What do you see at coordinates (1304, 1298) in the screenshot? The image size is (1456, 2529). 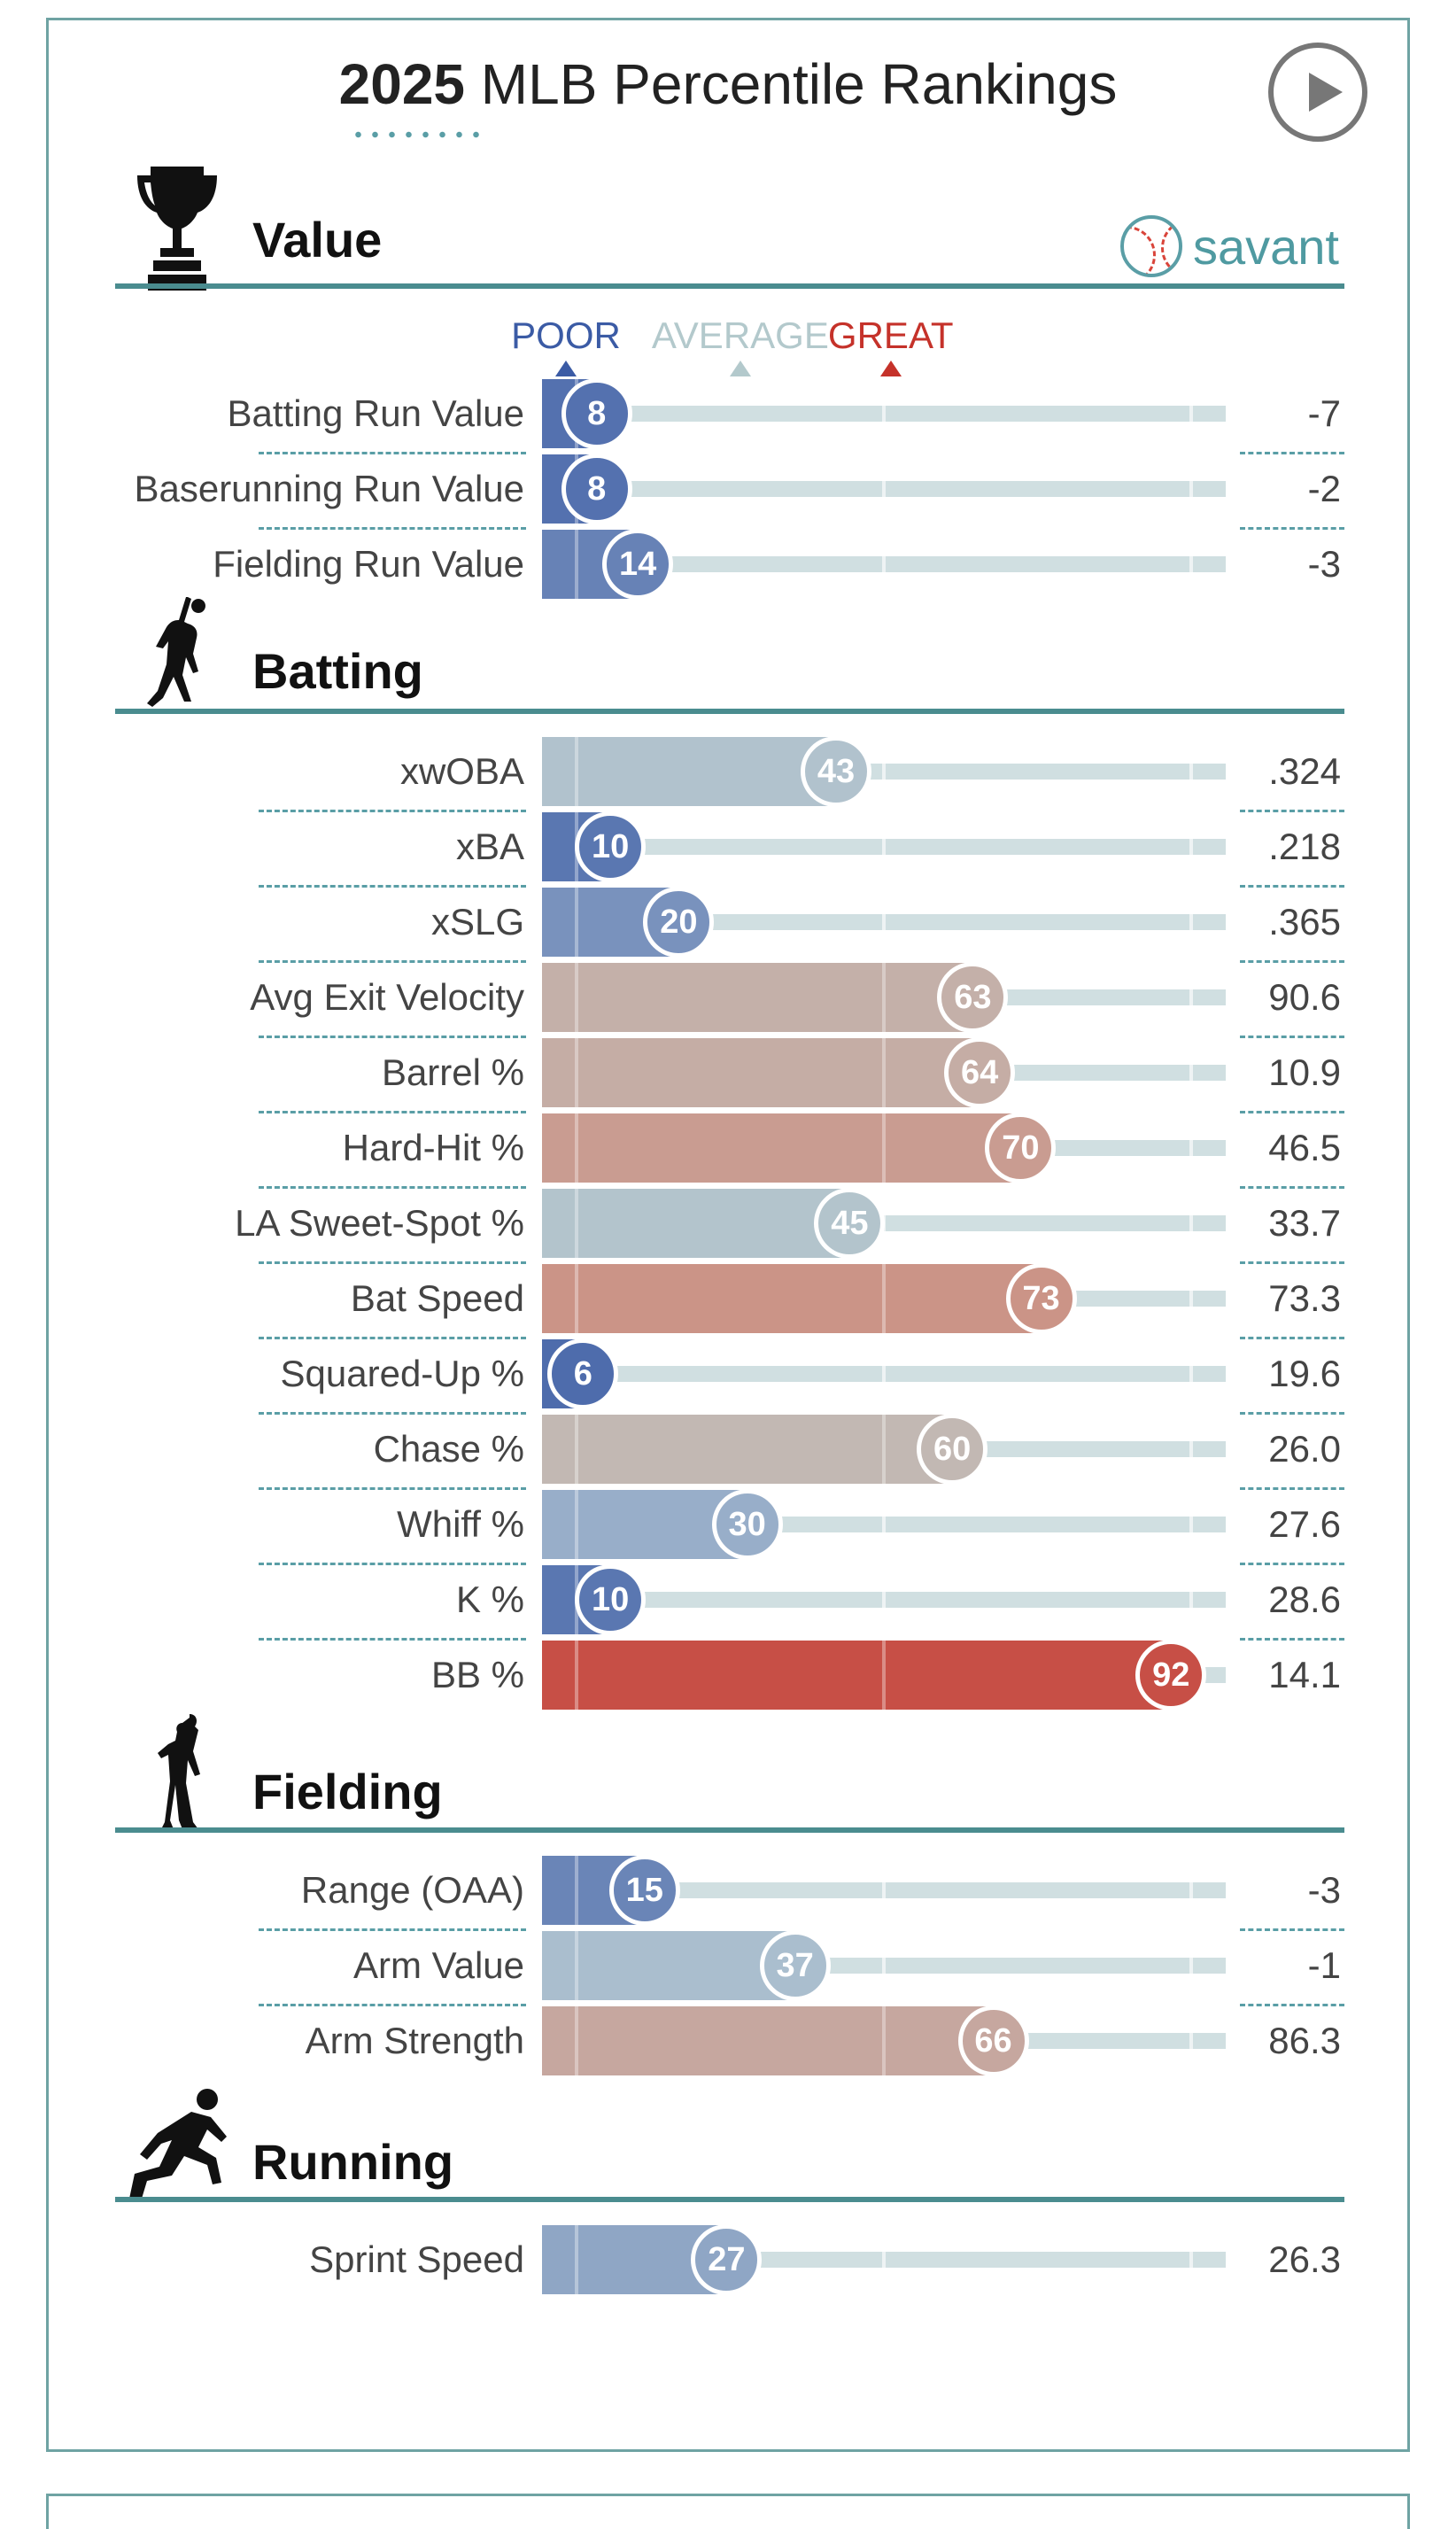 I see `metric-value: 73.3` at bounding box center [1304, 1298].